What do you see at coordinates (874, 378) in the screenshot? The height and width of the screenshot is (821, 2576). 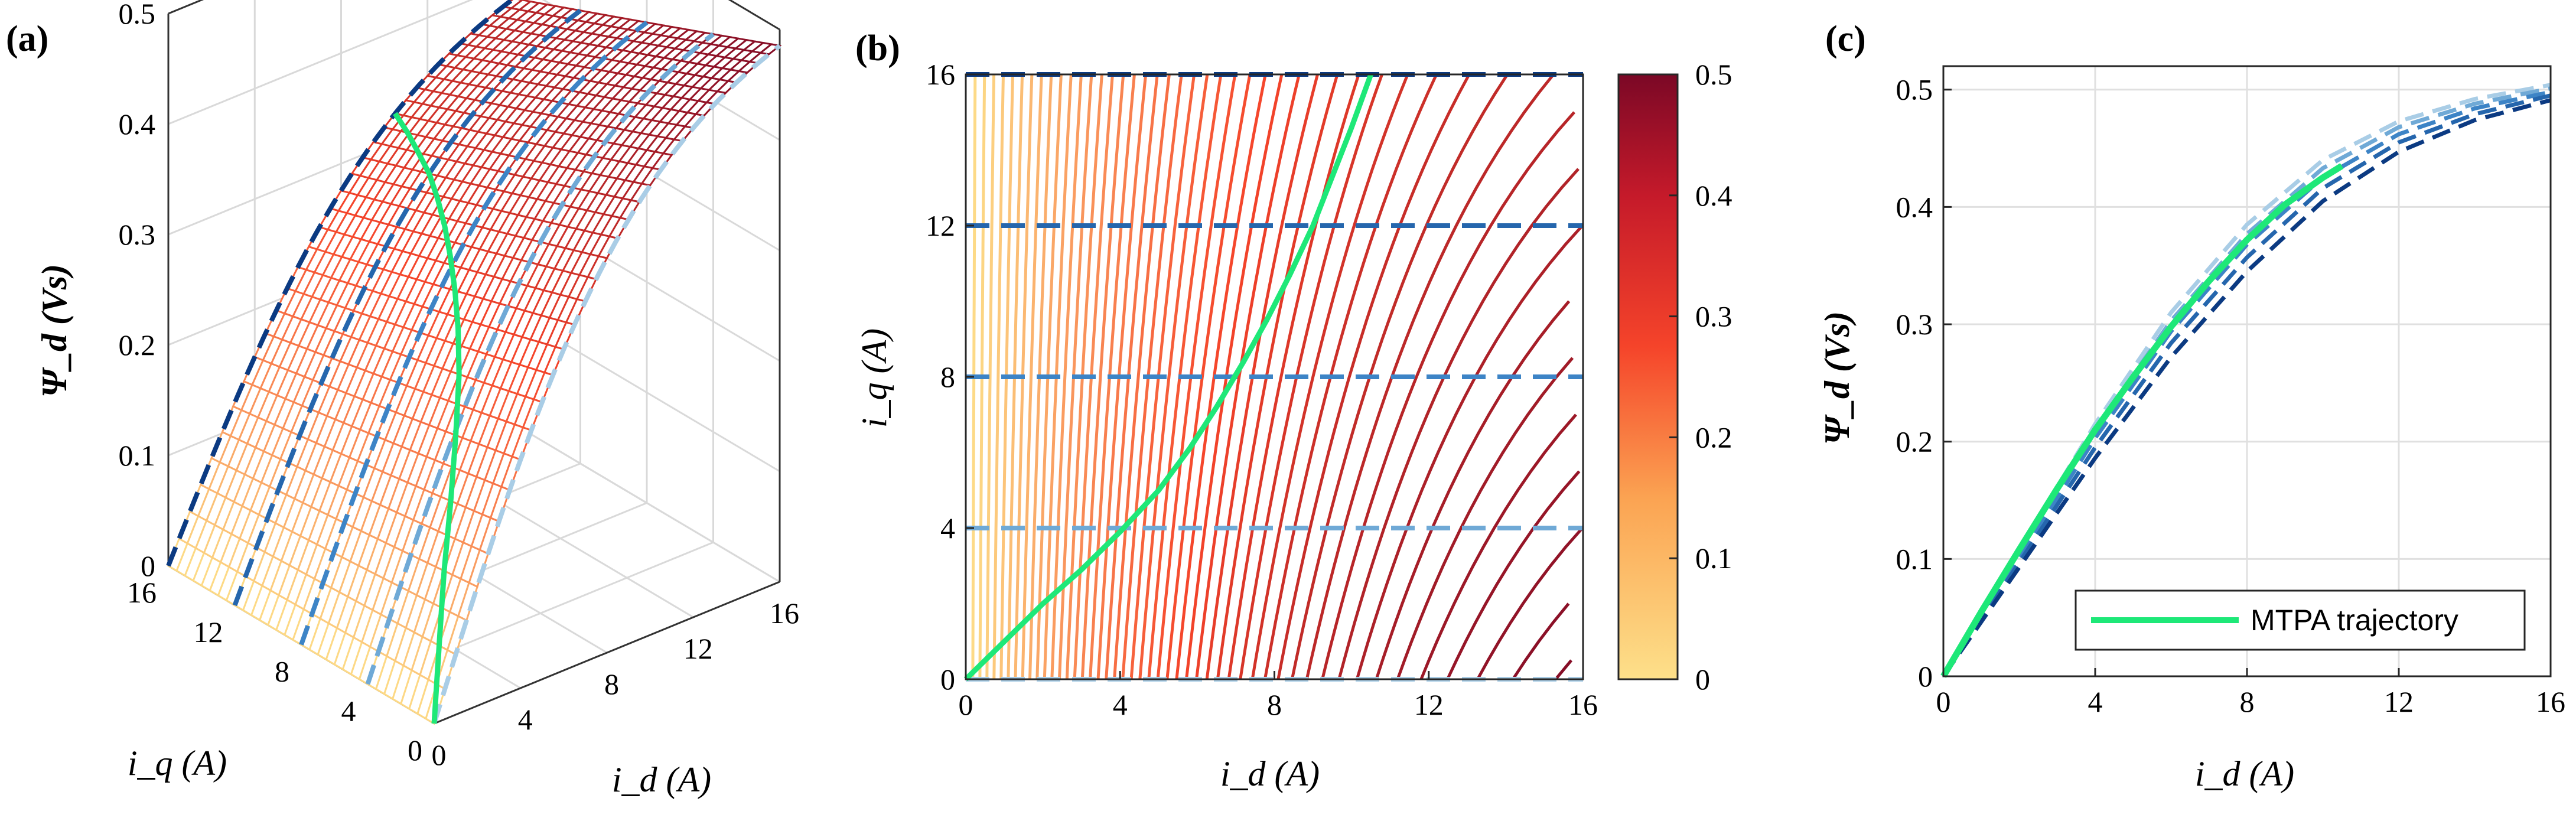 I see `panel-b-ylabel: i_q (A)` at bounding box center [874, 378].